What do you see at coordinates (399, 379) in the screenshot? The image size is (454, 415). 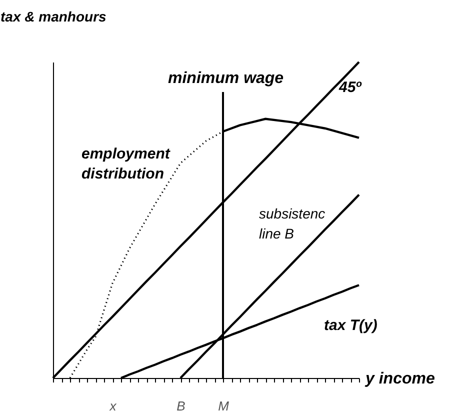 I see `x-axis-title: y income` at bounding box center [399, 379].